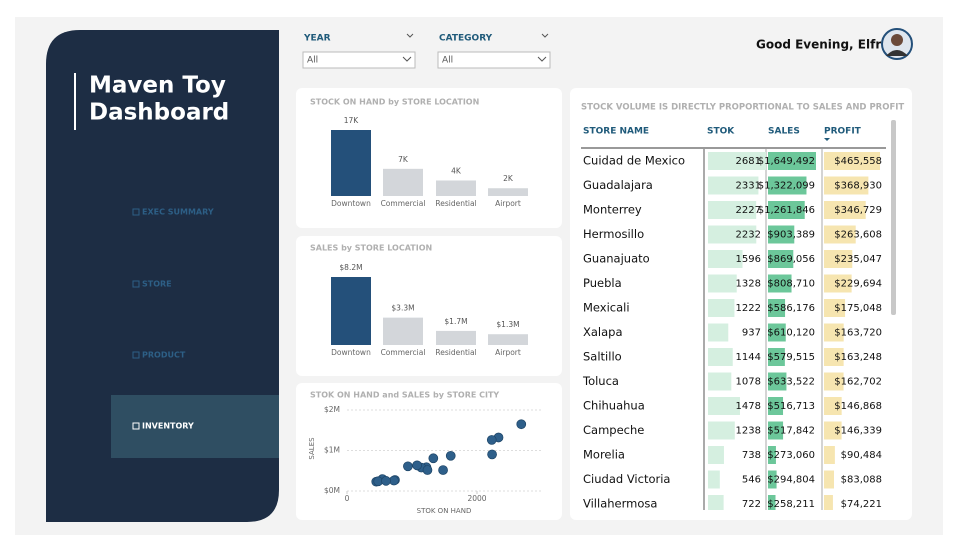  What do you see at coordinates (350, 267) in the screenshot?
I see `data-label: $8.2M` at bounding box center [350, 267].